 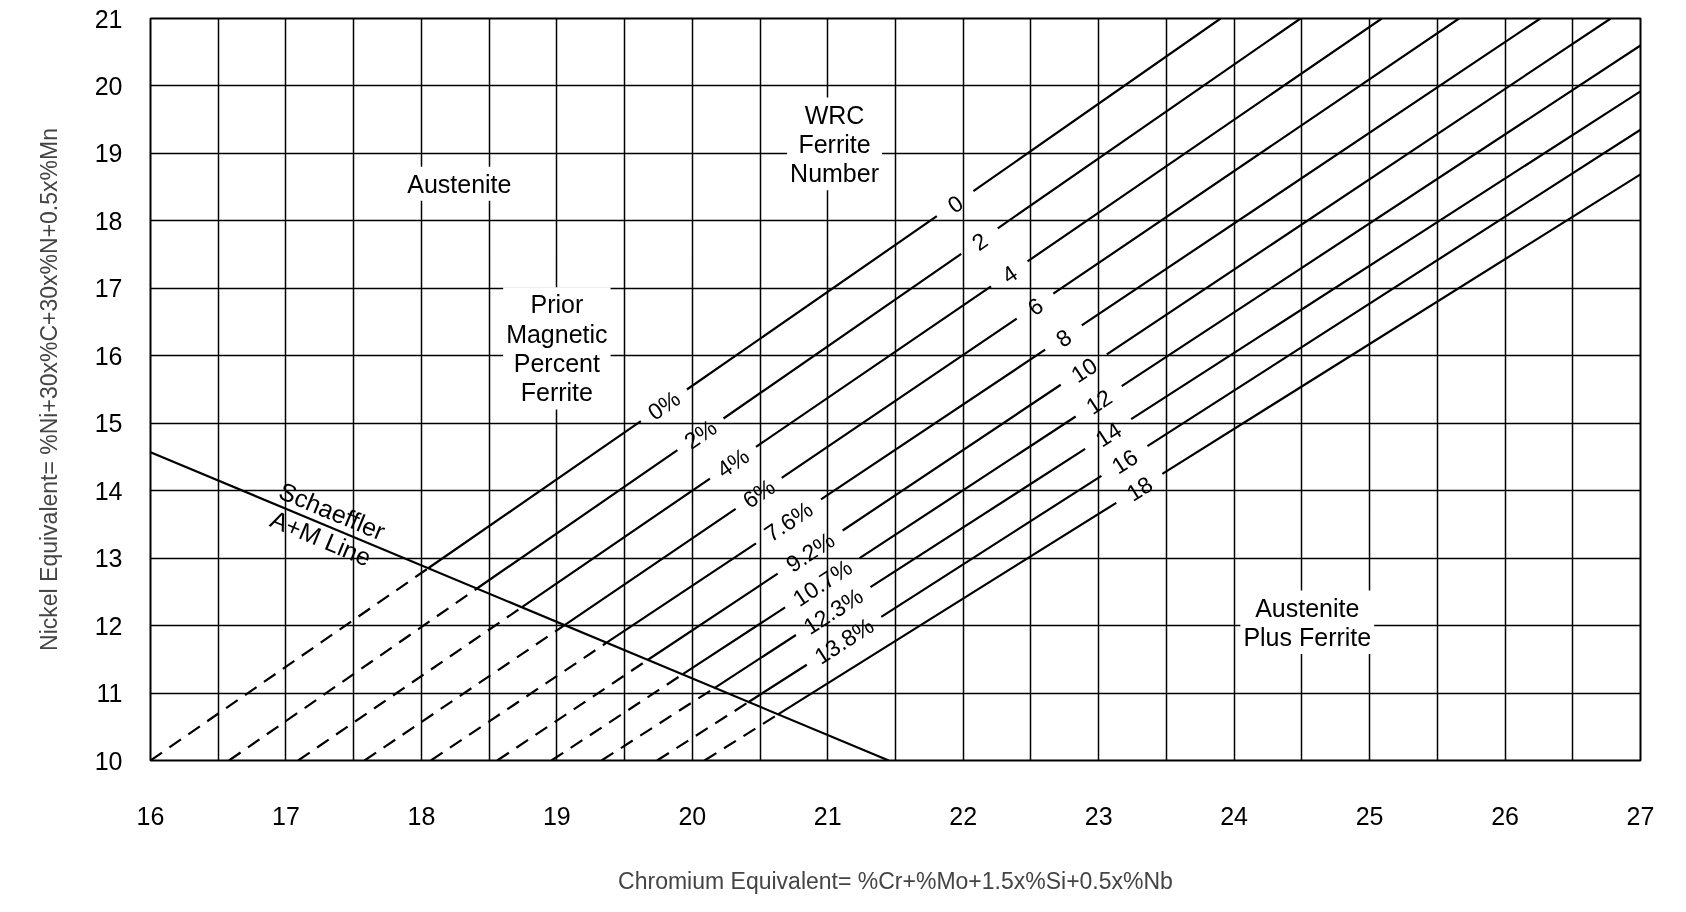 What do you see at coordinates (663, 405) in the screenshot?
I see `annotation: 0%` at bounding box center [663, 405].